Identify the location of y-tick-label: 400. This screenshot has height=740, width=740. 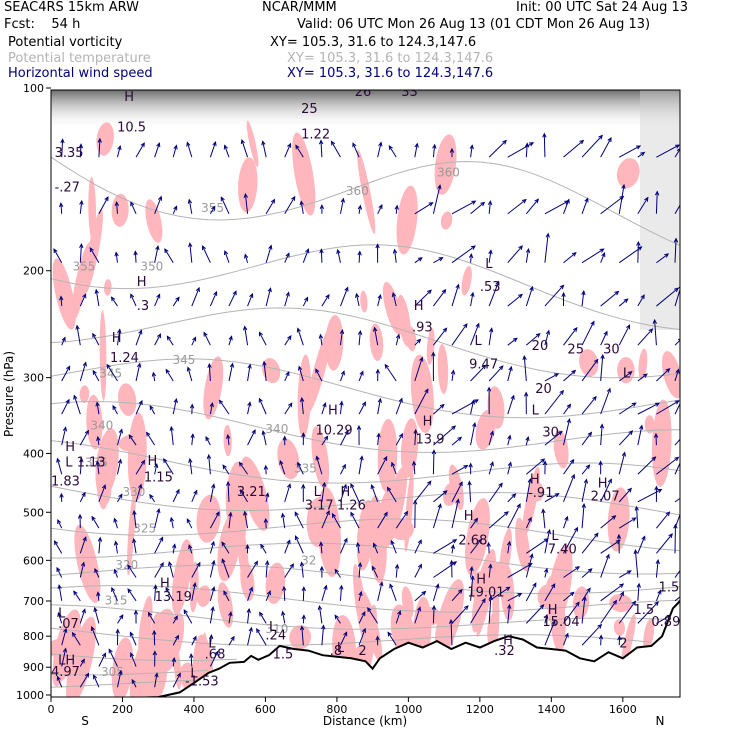
(33, 453).